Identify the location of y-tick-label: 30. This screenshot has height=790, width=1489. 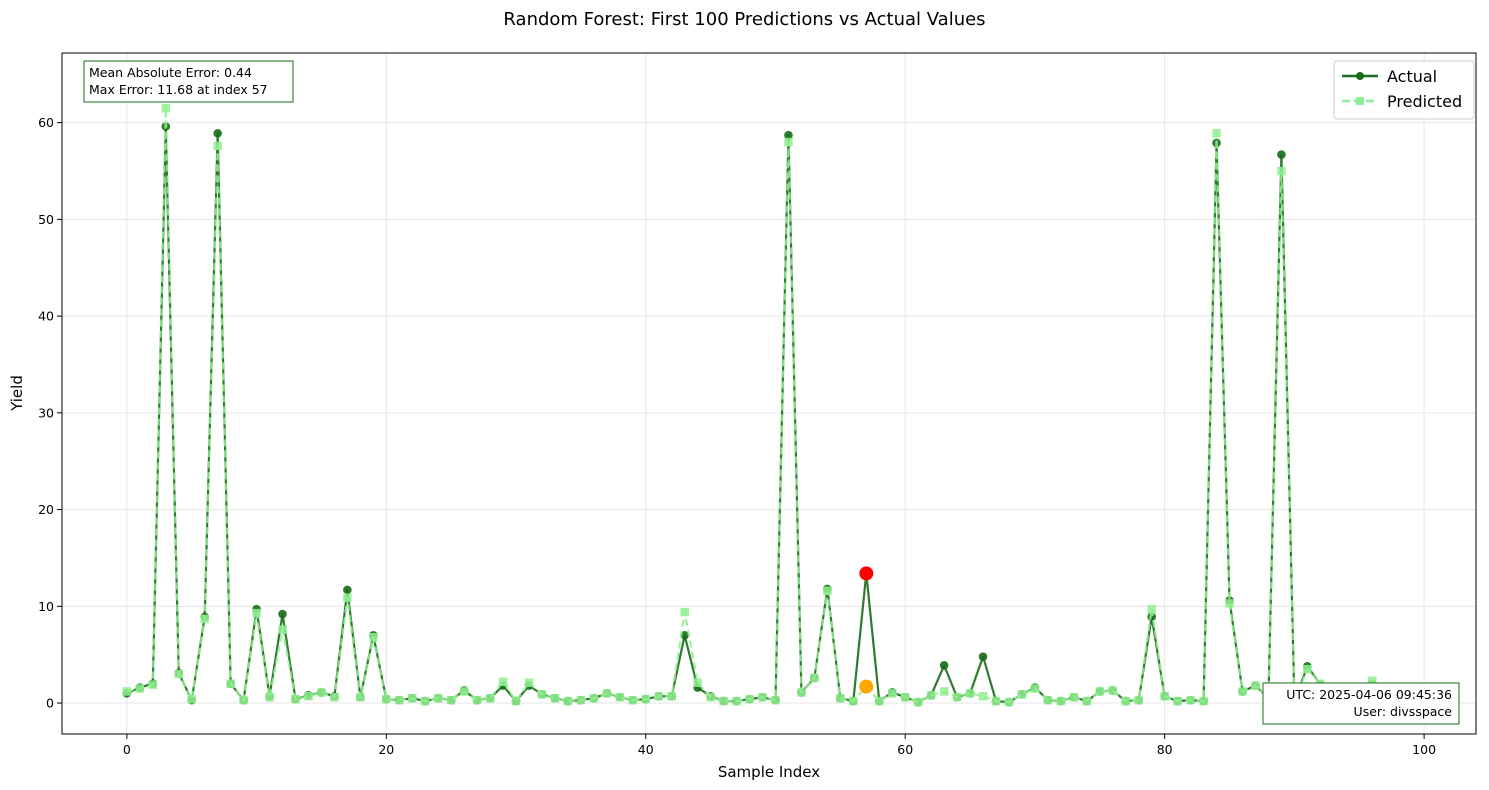
(46, 412).